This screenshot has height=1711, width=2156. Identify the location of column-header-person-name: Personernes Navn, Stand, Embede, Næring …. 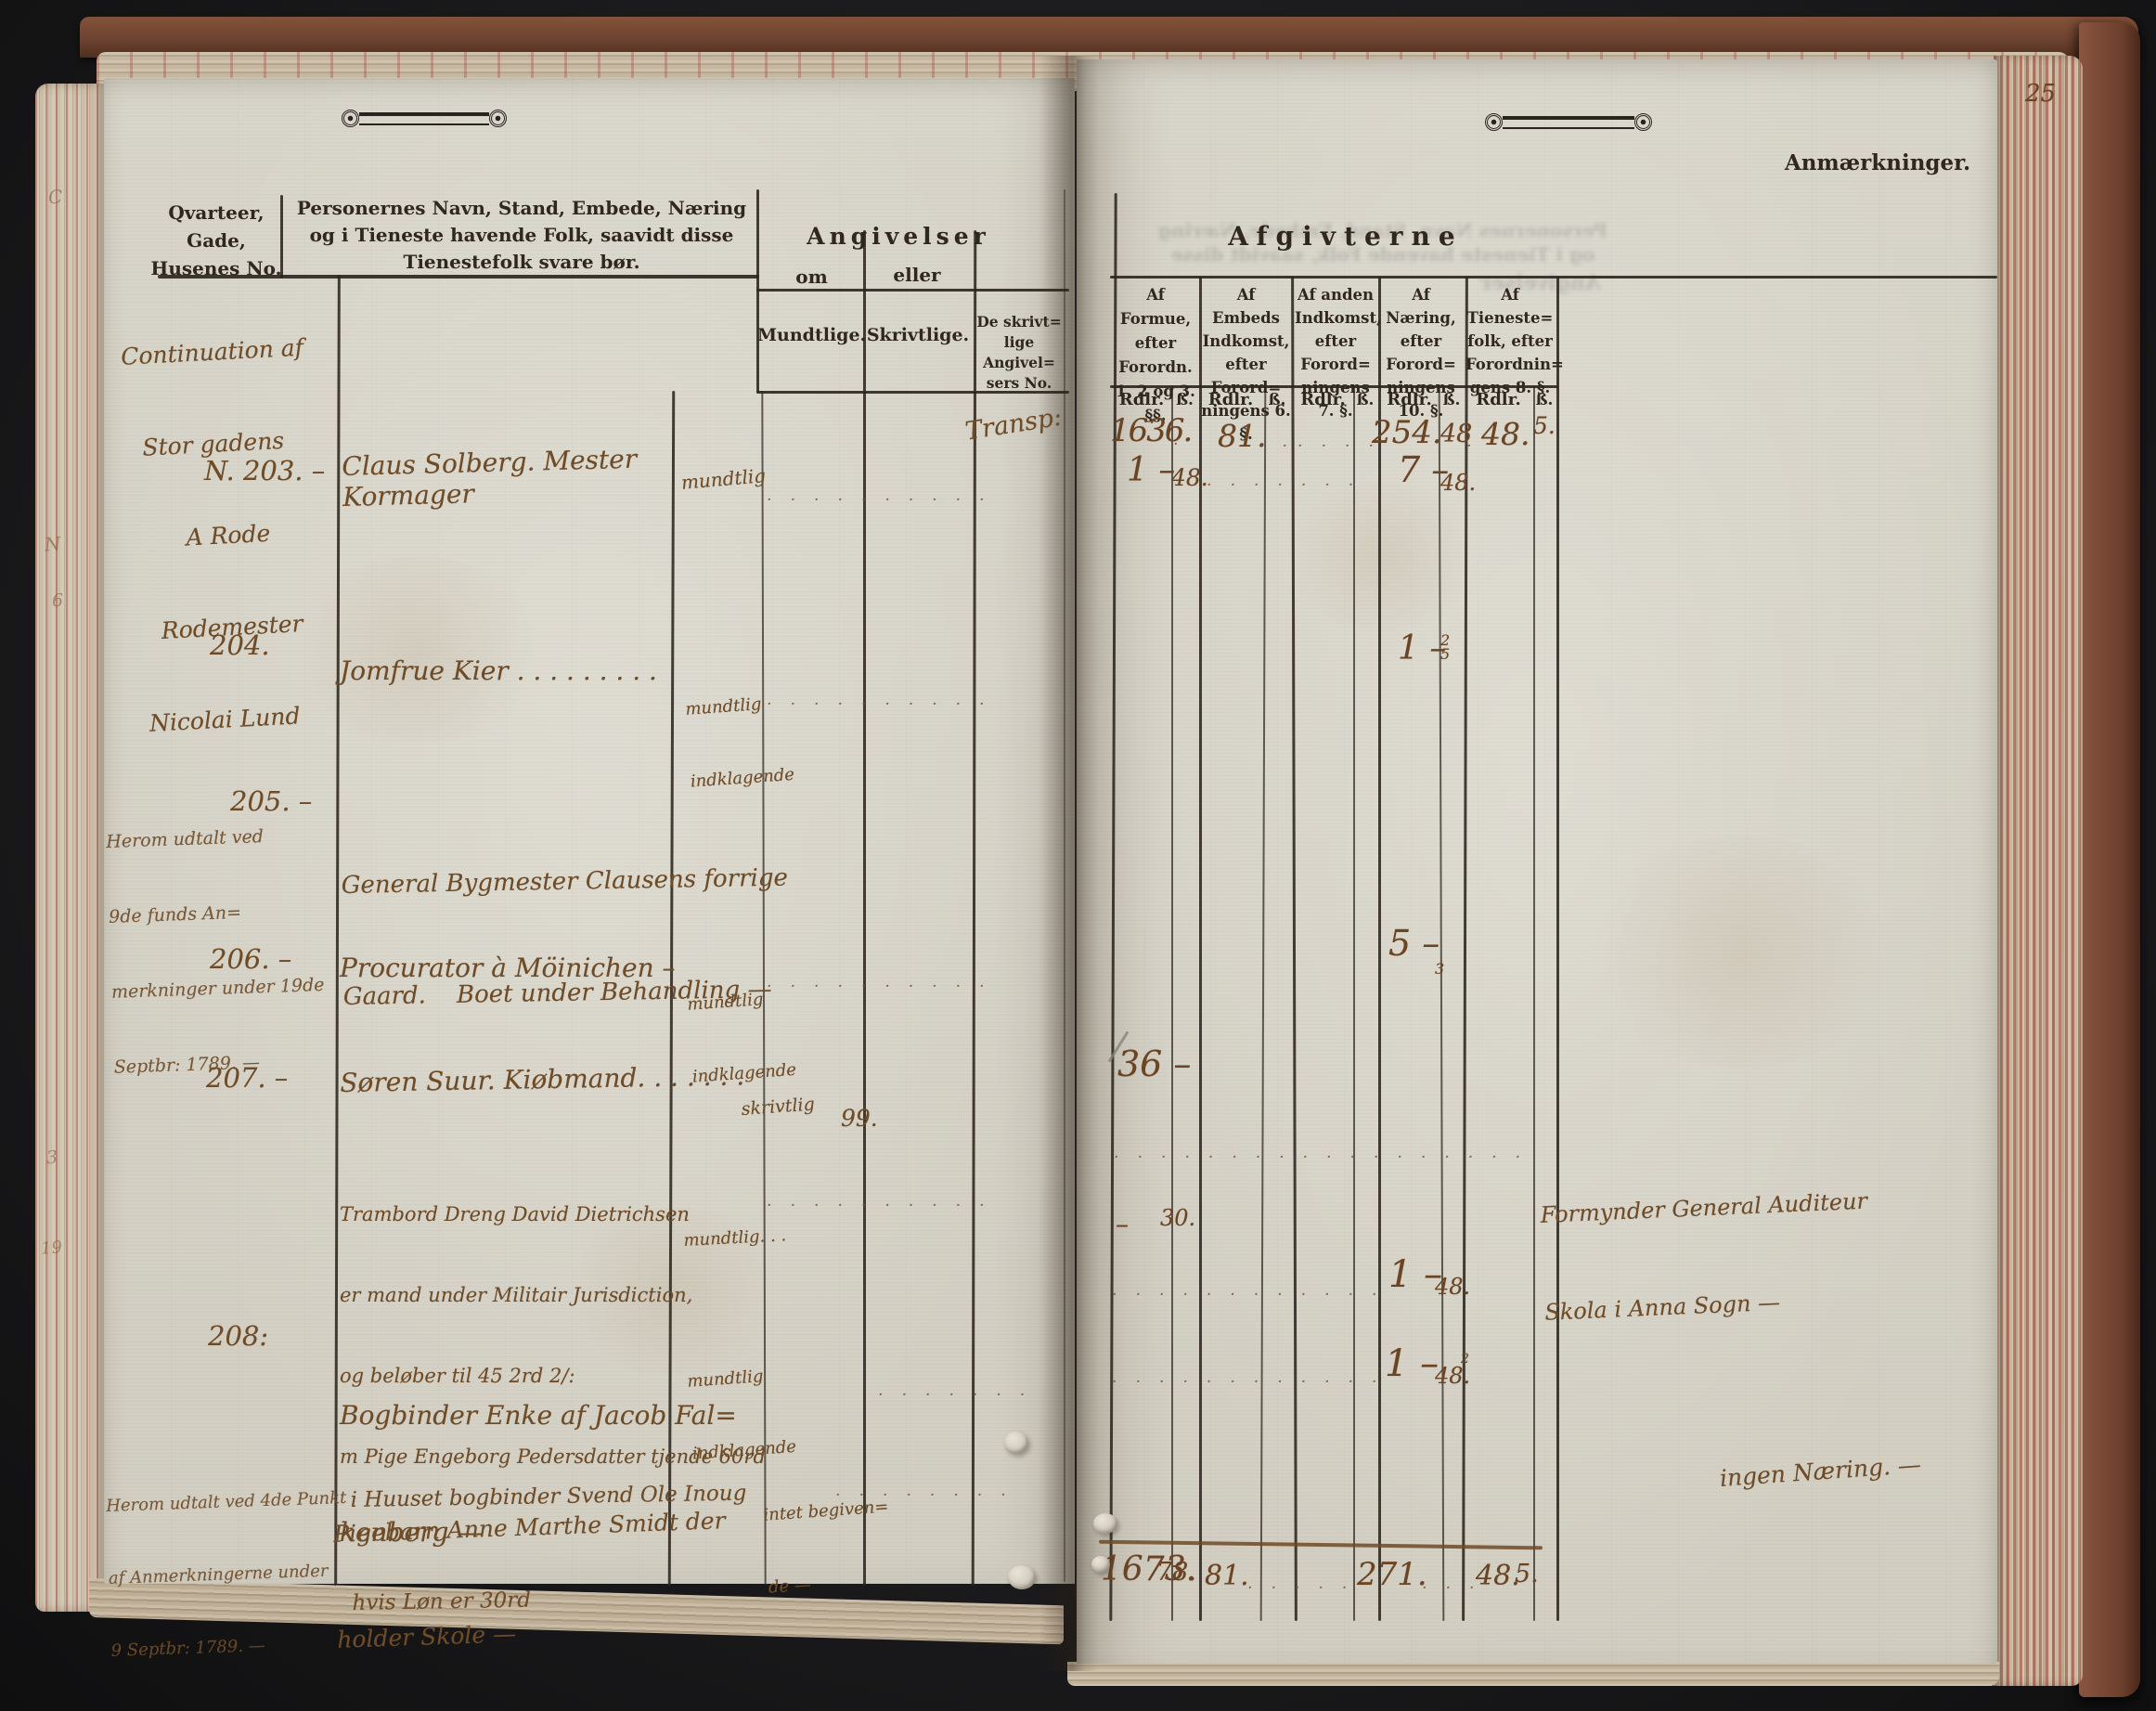
(522, 235).